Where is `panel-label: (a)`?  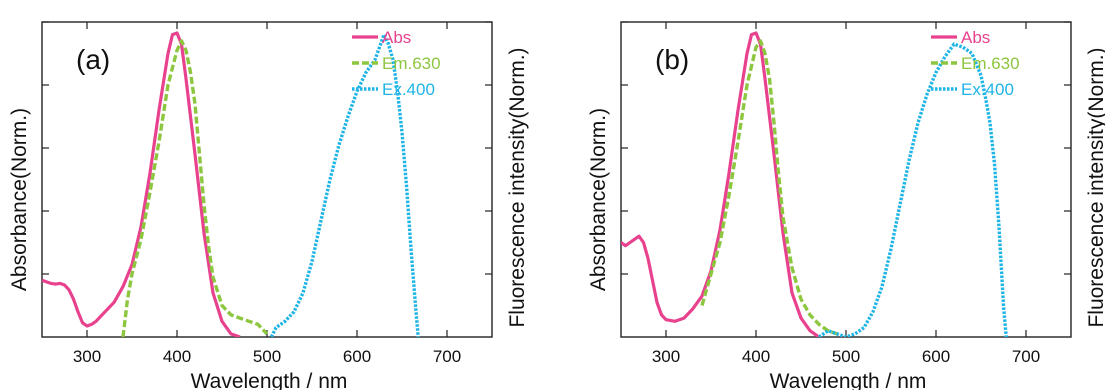 panel-label: (a) is located at coordinates (93, 59).